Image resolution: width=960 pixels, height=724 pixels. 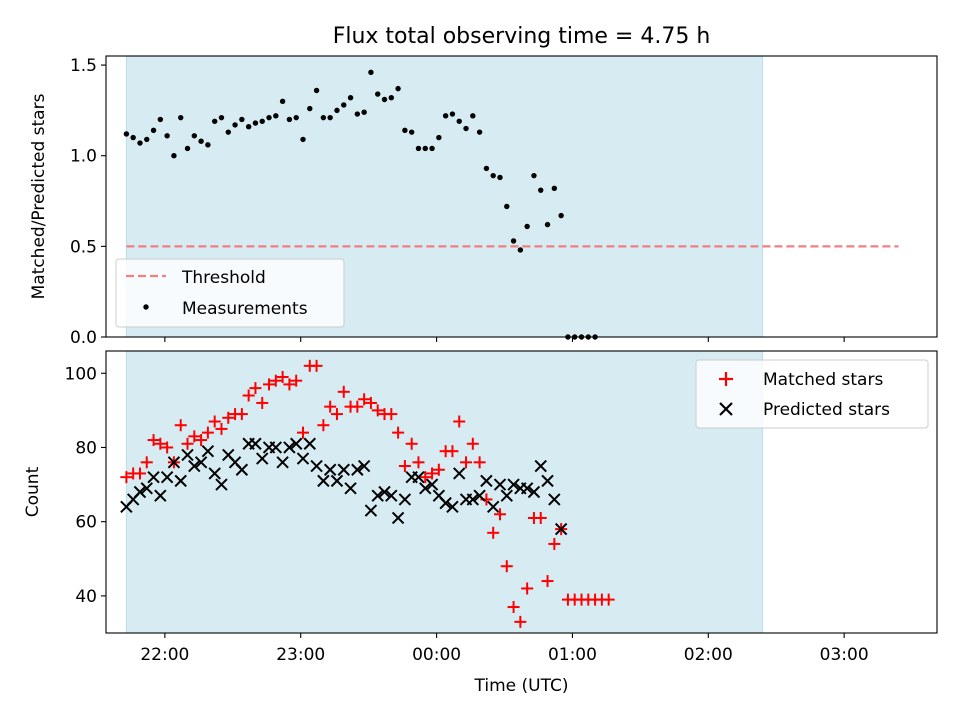 I want to click on bottom-legend-box, so click(x=812, y=394).